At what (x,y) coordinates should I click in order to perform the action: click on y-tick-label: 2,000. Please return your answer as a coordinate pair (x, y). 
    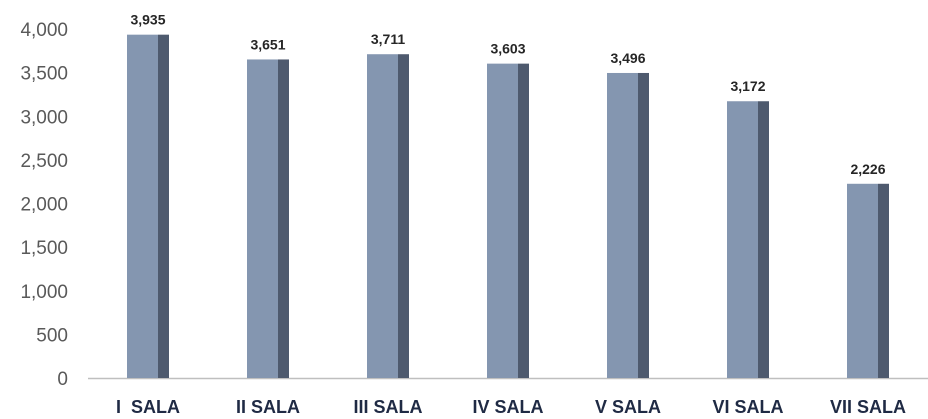
    Looking at the image, I should click on (44, 205).